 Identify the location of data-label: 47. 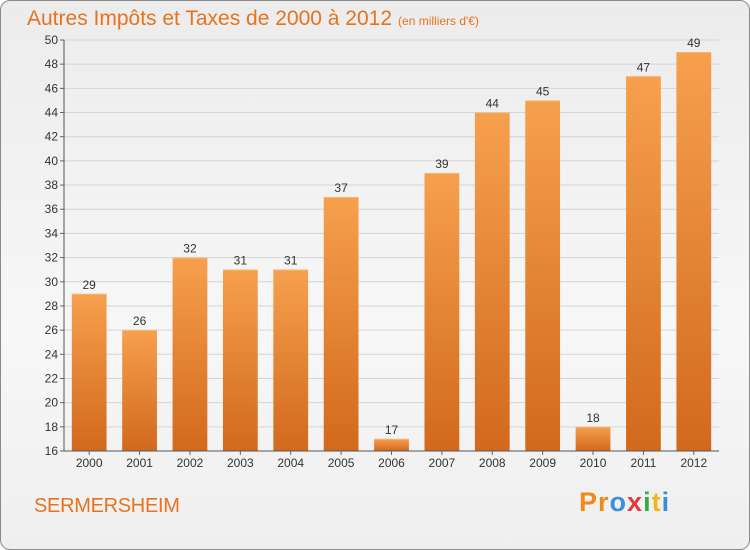
(644, 67).